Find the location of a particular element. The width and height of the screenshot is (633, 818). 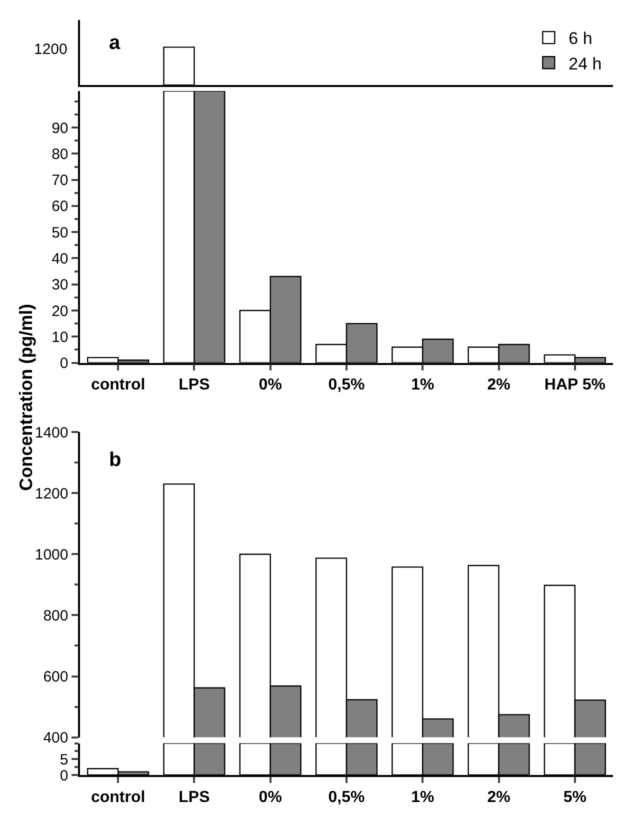

y-tick-label: 1200 is located at coordinates (51, 493).